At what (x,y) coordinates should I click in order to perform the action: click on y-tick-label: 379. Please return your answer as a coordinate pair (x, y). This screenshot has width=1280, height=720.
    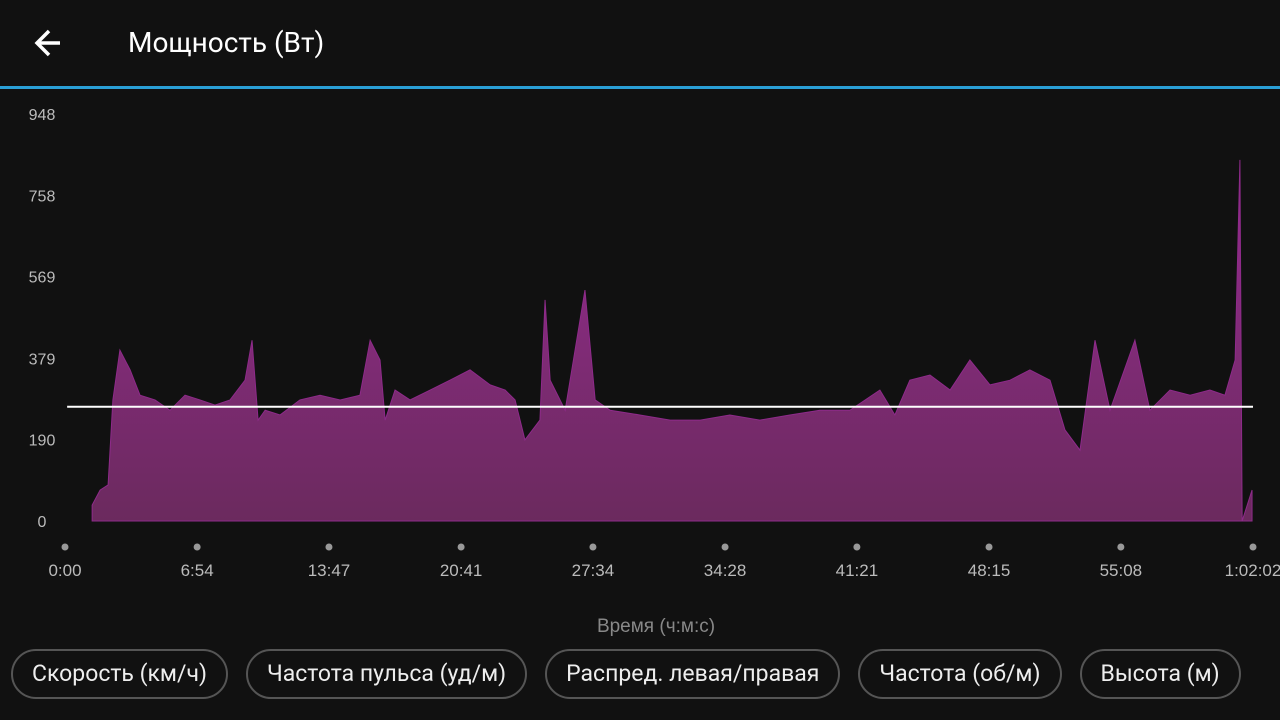
    Looking at the image, I should click on (42, 359).